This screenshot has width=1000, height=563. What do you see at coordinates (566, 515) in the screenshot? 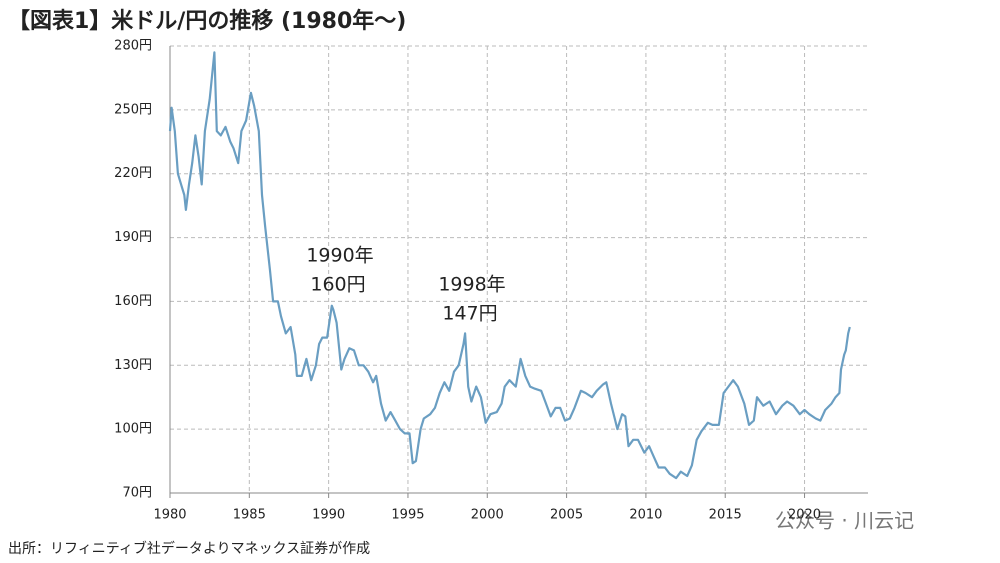
I see `x-tick-label: 2005` at bounding box center [566, 515].